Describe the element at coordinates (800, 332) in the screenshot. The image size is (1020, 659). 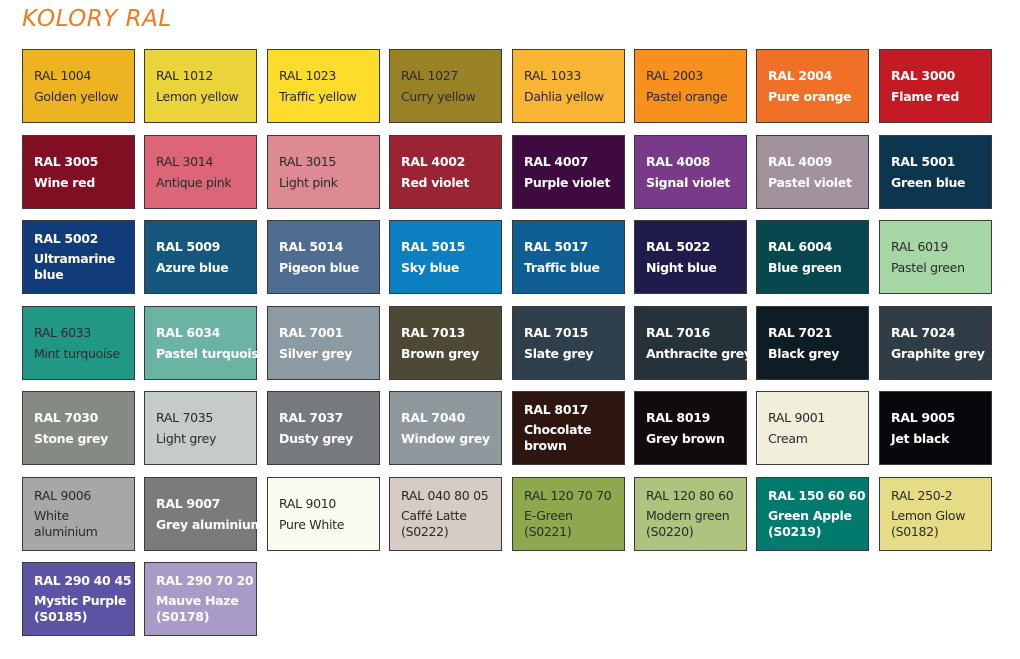
I see `swatch-code: RAL 7021` at that location.